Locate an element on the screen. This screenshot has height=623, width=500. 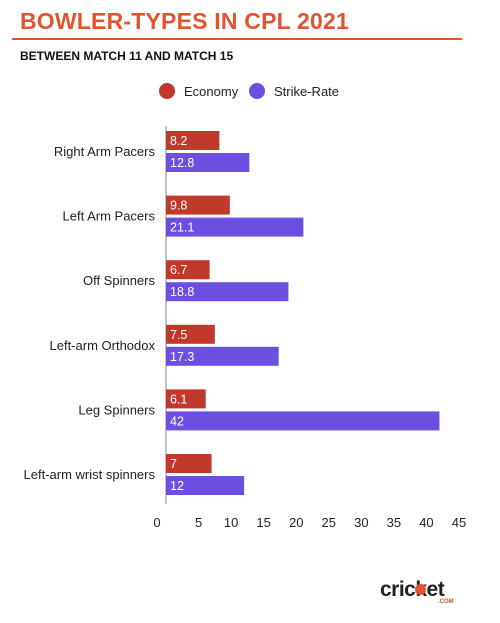
logo-wordmark: cricket is located at coordinates (412, 589).